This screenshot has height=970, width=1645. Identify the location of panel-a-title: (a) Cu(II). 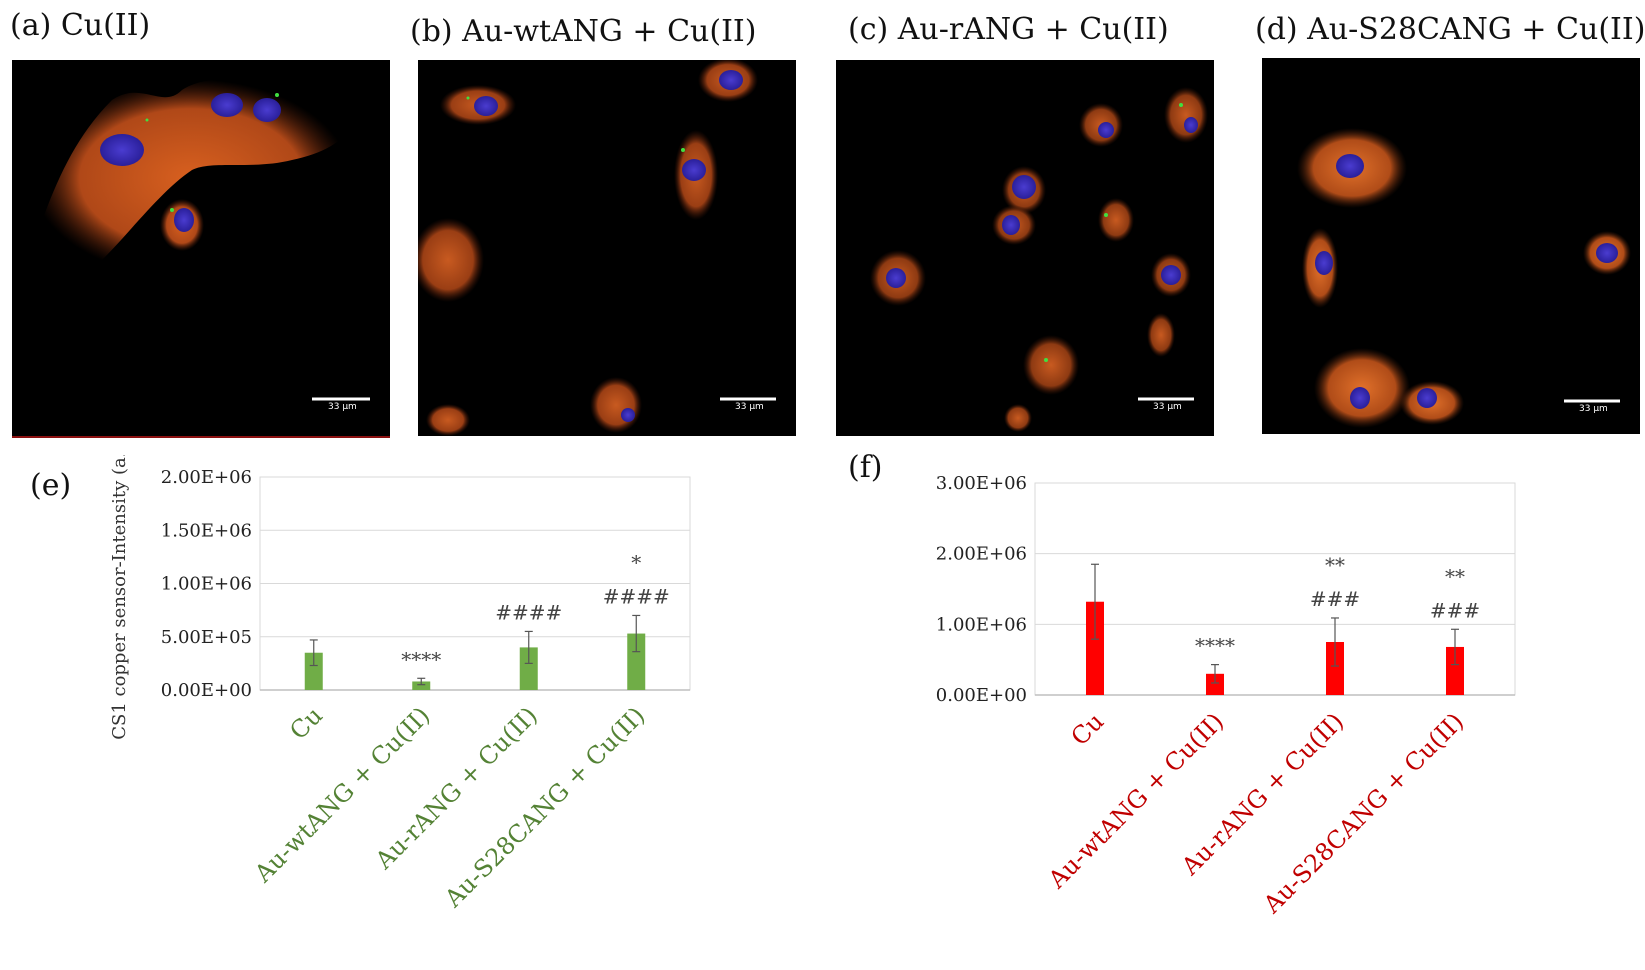
(80, 25).